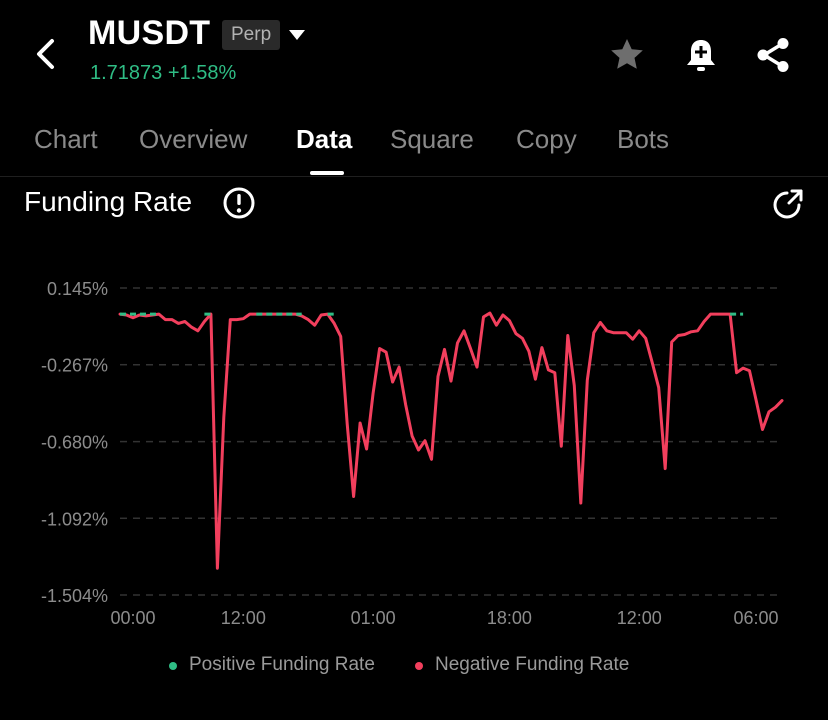 The width and height of the screenshot is (828, 720). Describe the element at coordinates (373, 618) in the screenshot. I see `x-tick-label: 01:00` at that location.